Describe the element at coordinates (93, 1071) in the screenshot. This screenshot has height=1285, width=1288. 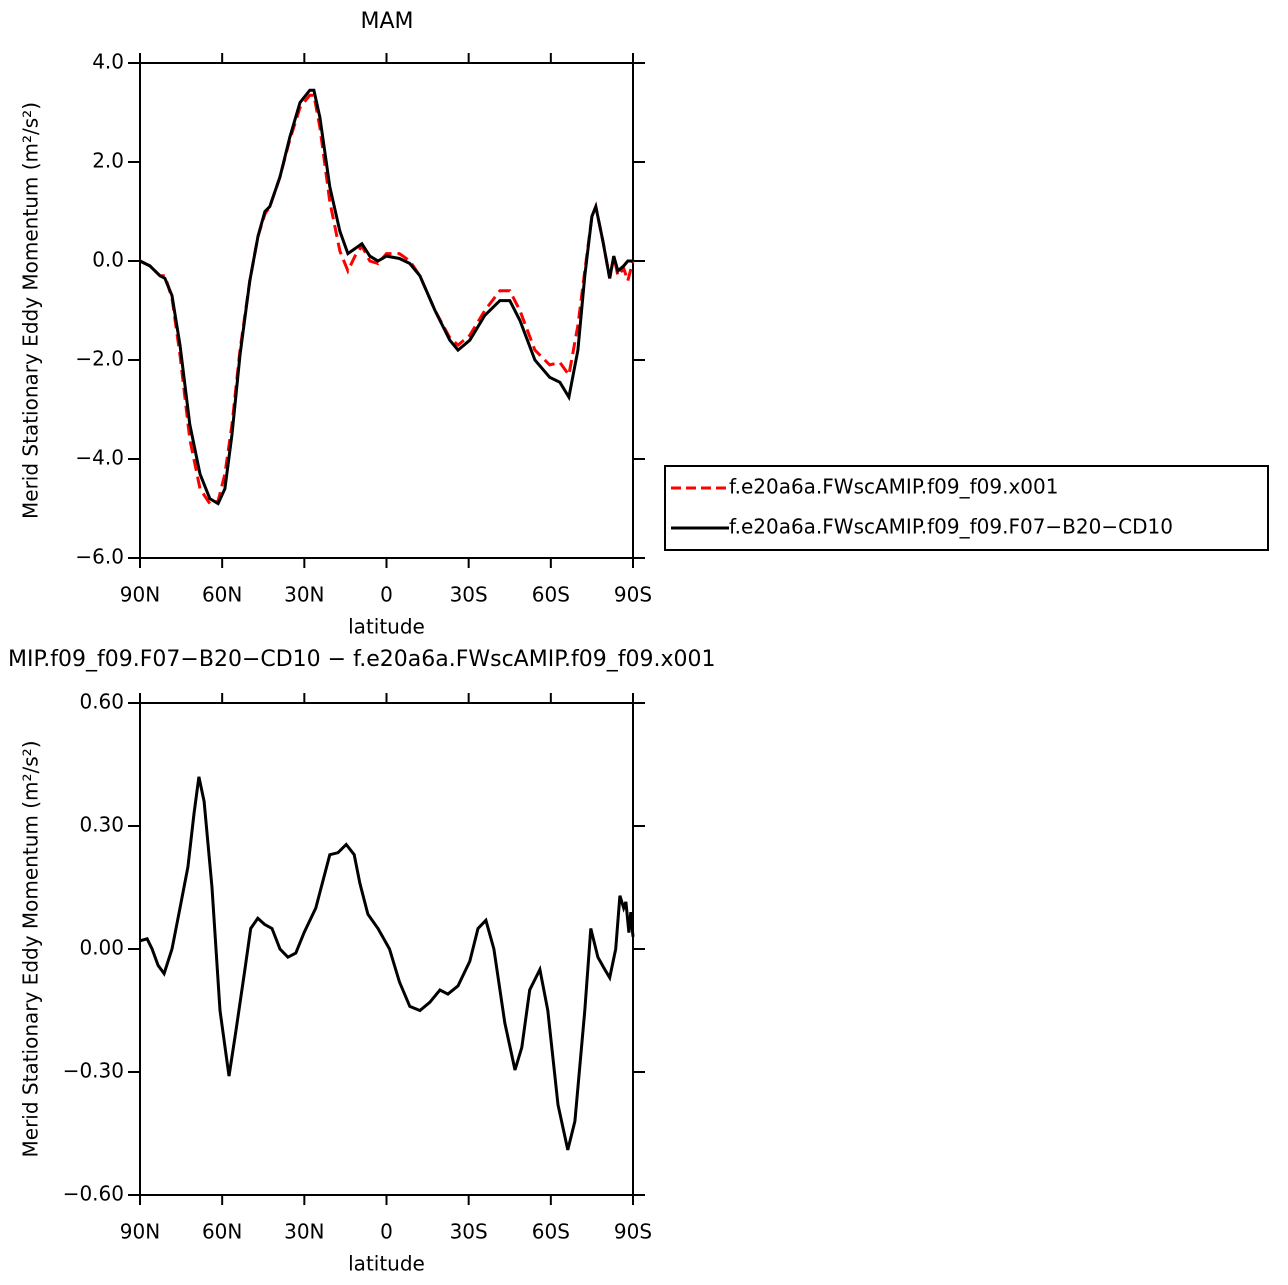
I see `y-tick-label: −0.30` at that location.